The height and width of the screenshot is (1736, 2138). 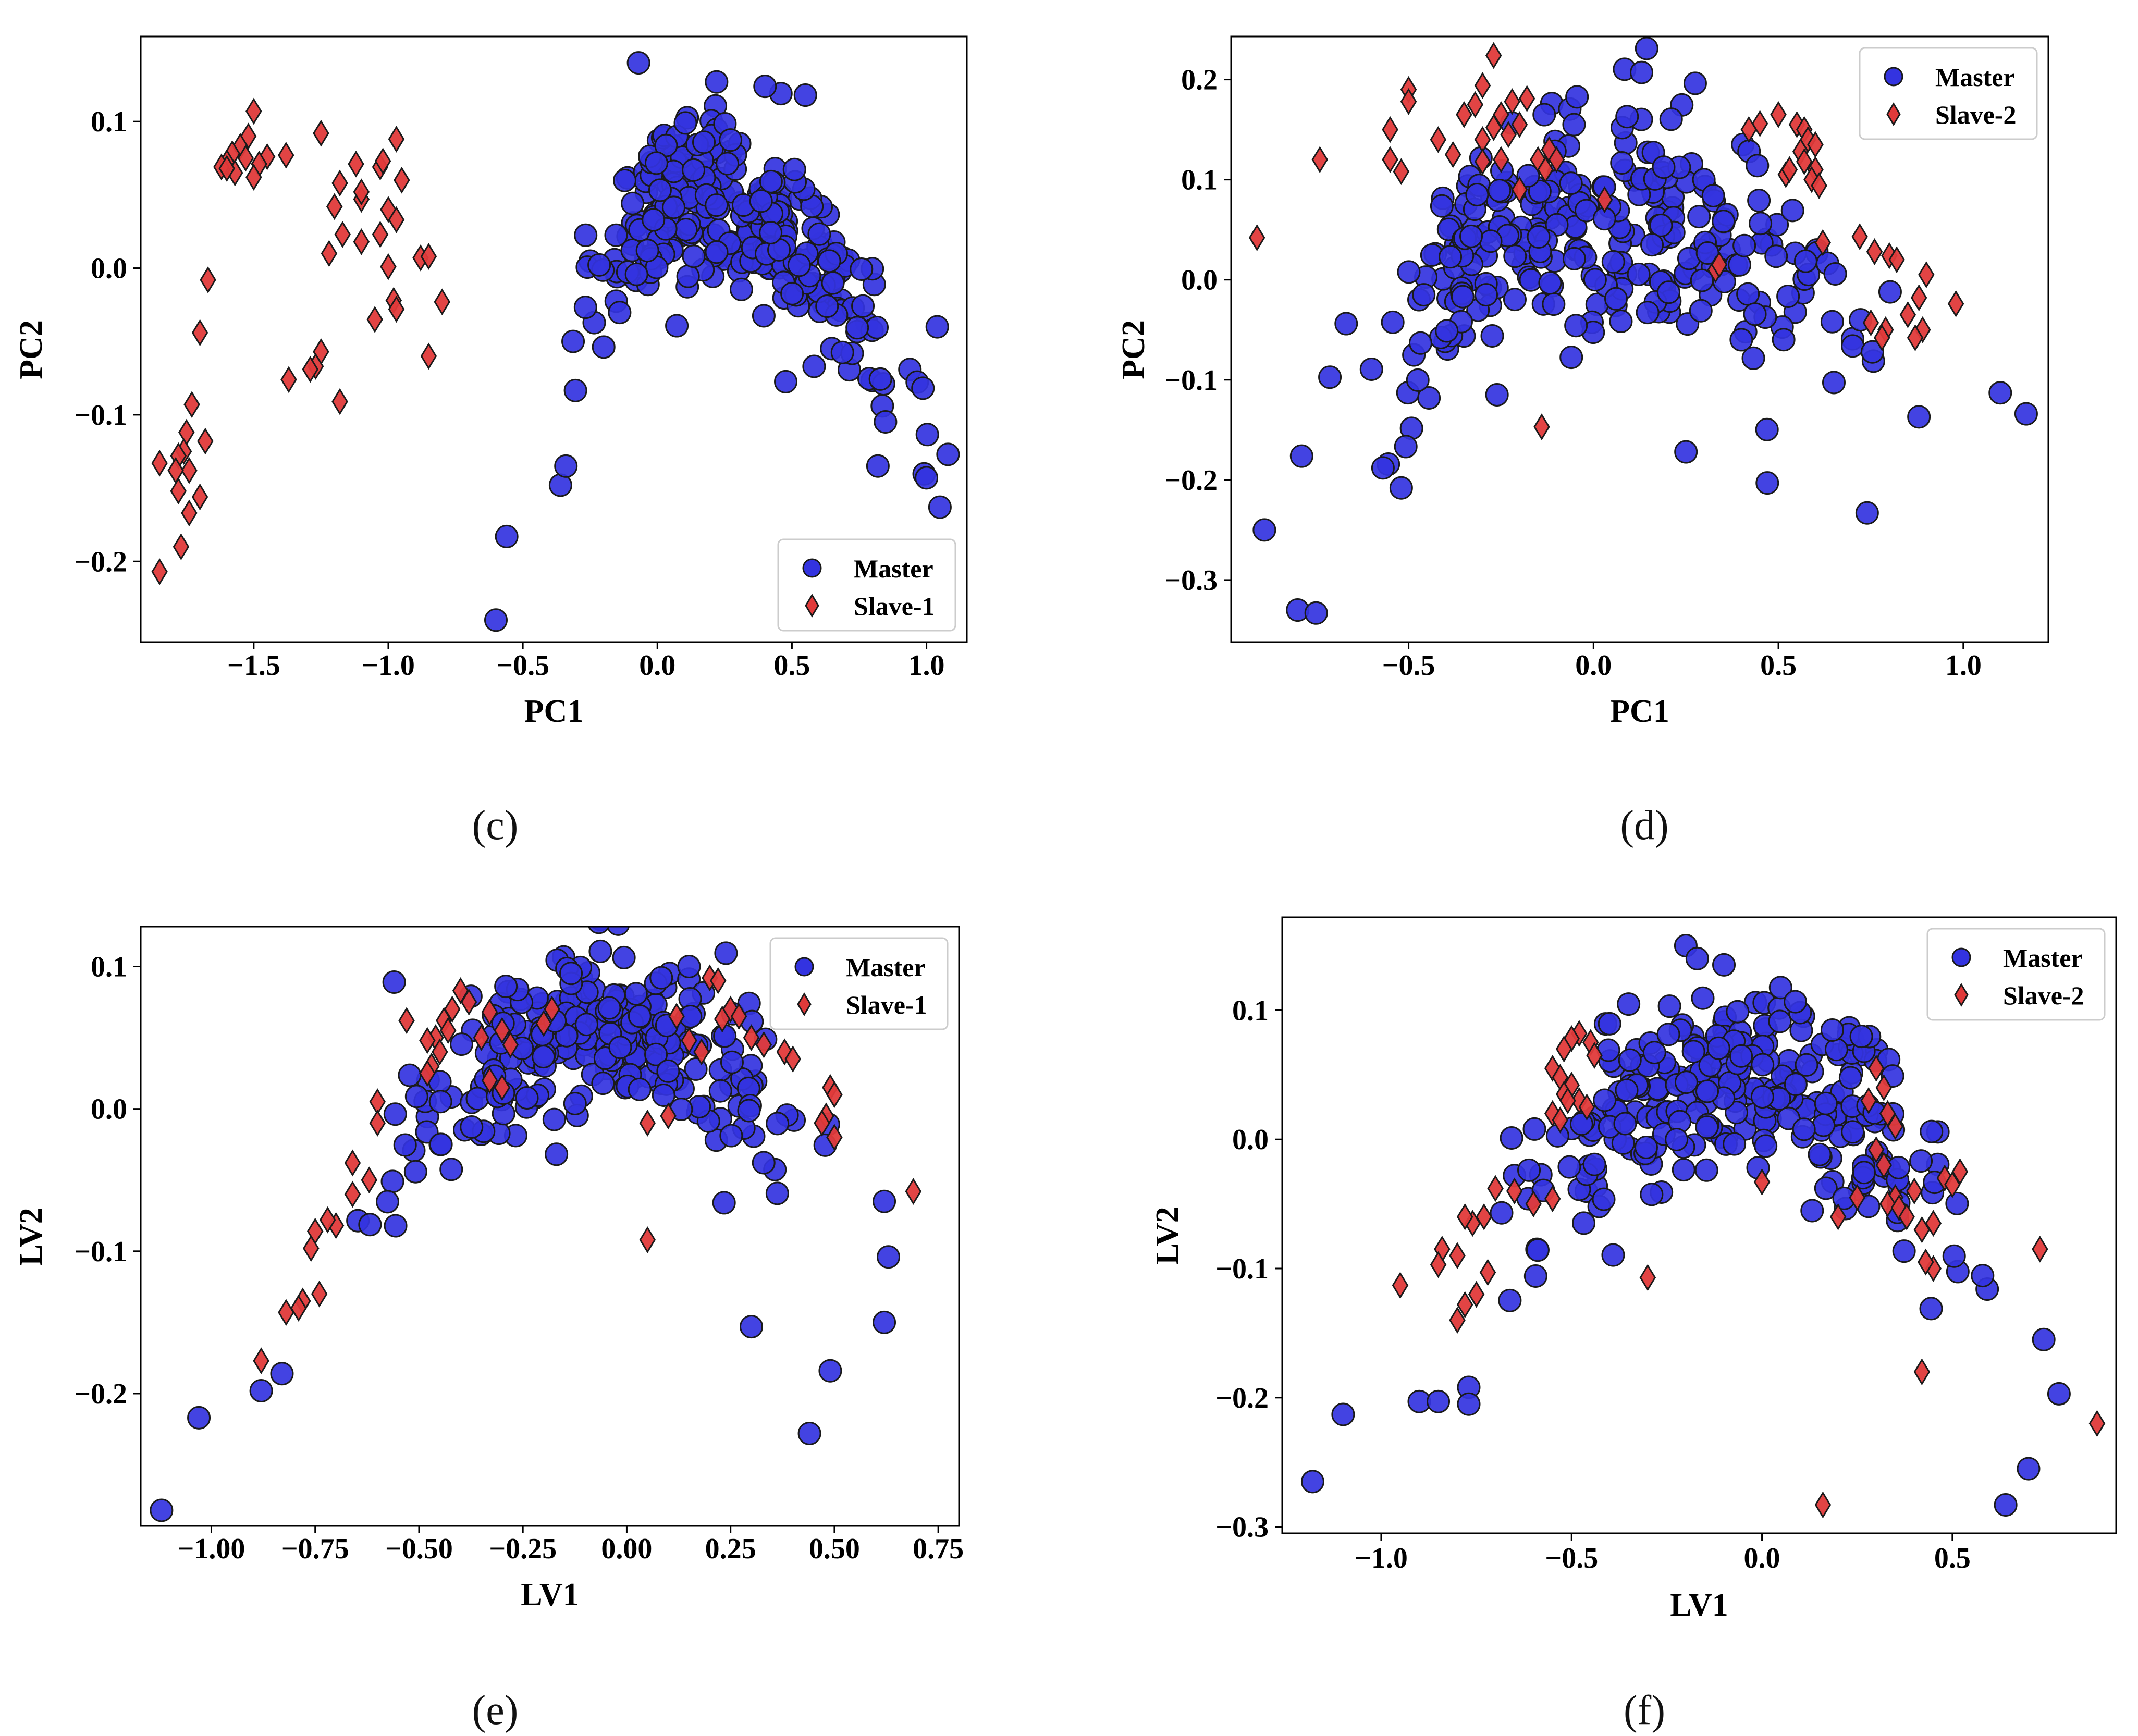 What do you see at coordinates (315, 1549) in the screenshot?
I see `x-tick-label: −0.75` at bounding box center [315, 1549].